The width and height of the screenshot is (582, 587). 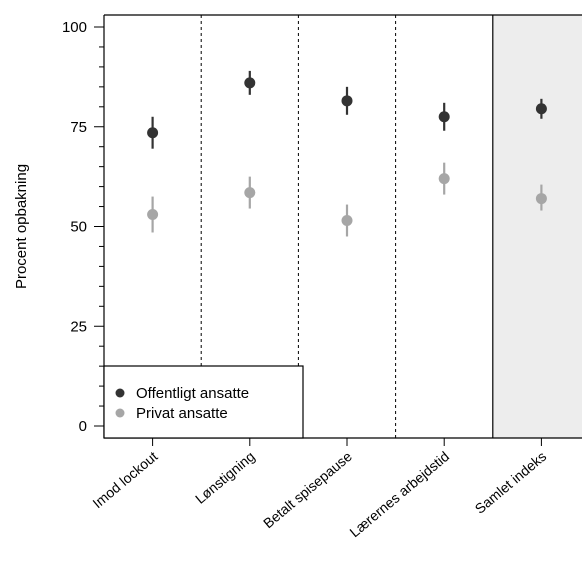 I want to click on x-tick-label-l-rernes-arbejdstid: Lærernes arbejdstid, so click(x=399, y=494).